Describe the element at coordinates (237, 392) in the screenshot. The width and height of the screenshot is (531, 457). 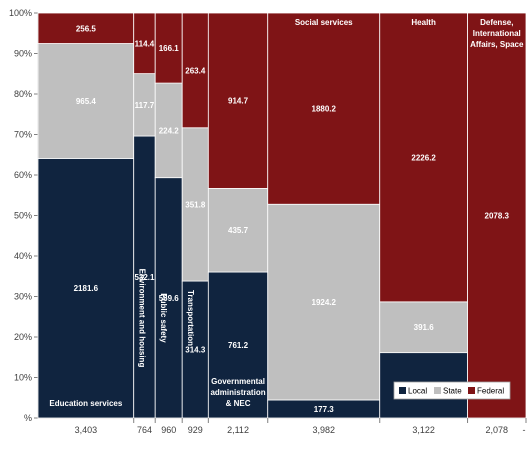
I see `category-label: Governmental administration & NEC` at that location.